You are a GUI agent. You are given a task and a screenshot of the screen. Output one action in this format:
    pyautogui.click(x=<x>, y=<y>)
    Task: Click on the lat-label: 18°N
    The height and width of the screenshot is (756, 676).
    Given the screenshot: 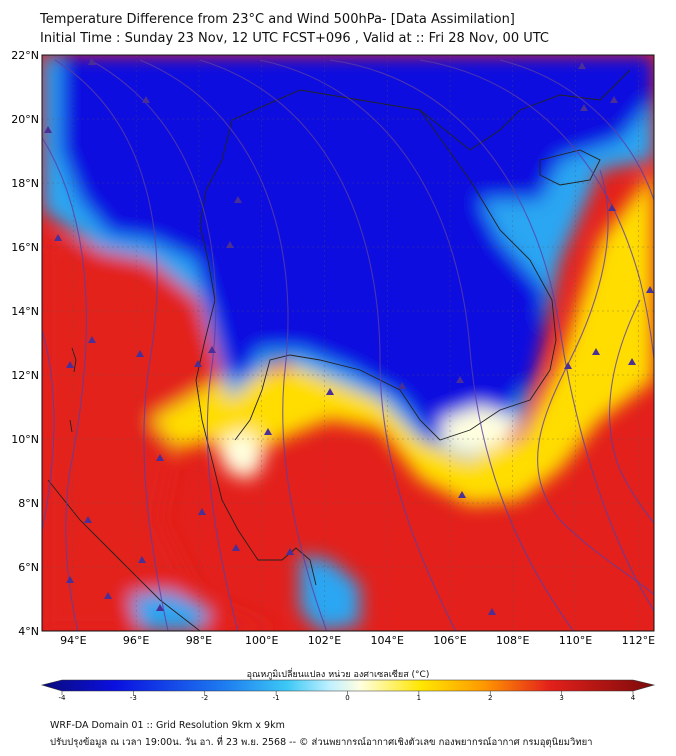 What is the action you would take?
    pyautogui.click(x=25, y=183)
    